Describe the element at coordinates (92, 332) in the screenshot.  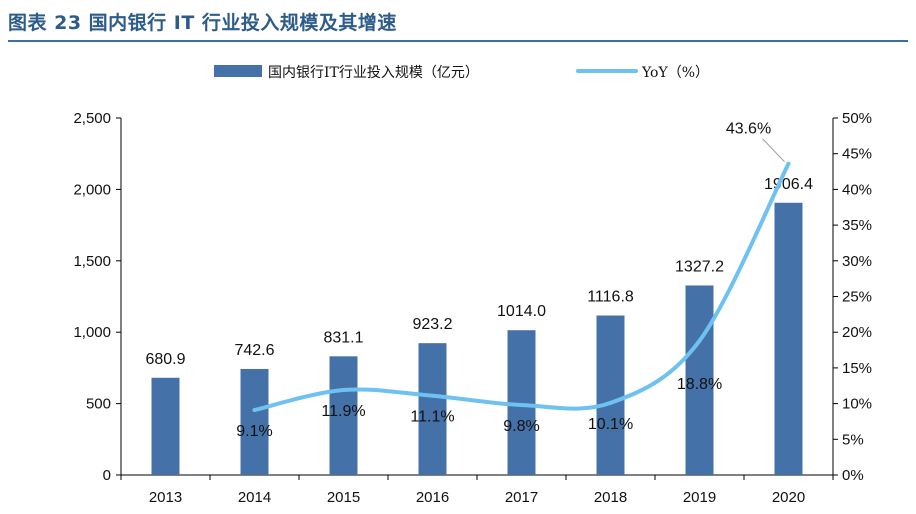
I see `left-tick-label: 1,000` at that location.